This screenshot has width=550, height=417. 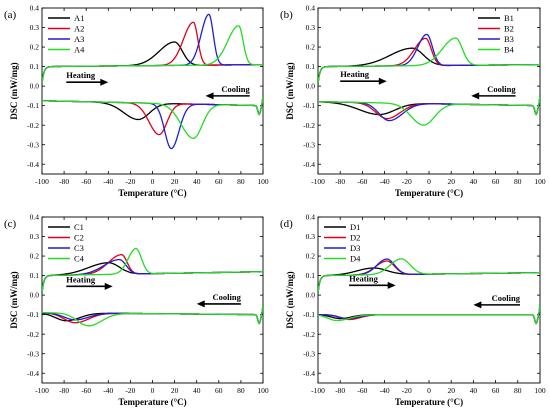 I want to click on legend-label-a3: A3, so click(x=79, y=39).